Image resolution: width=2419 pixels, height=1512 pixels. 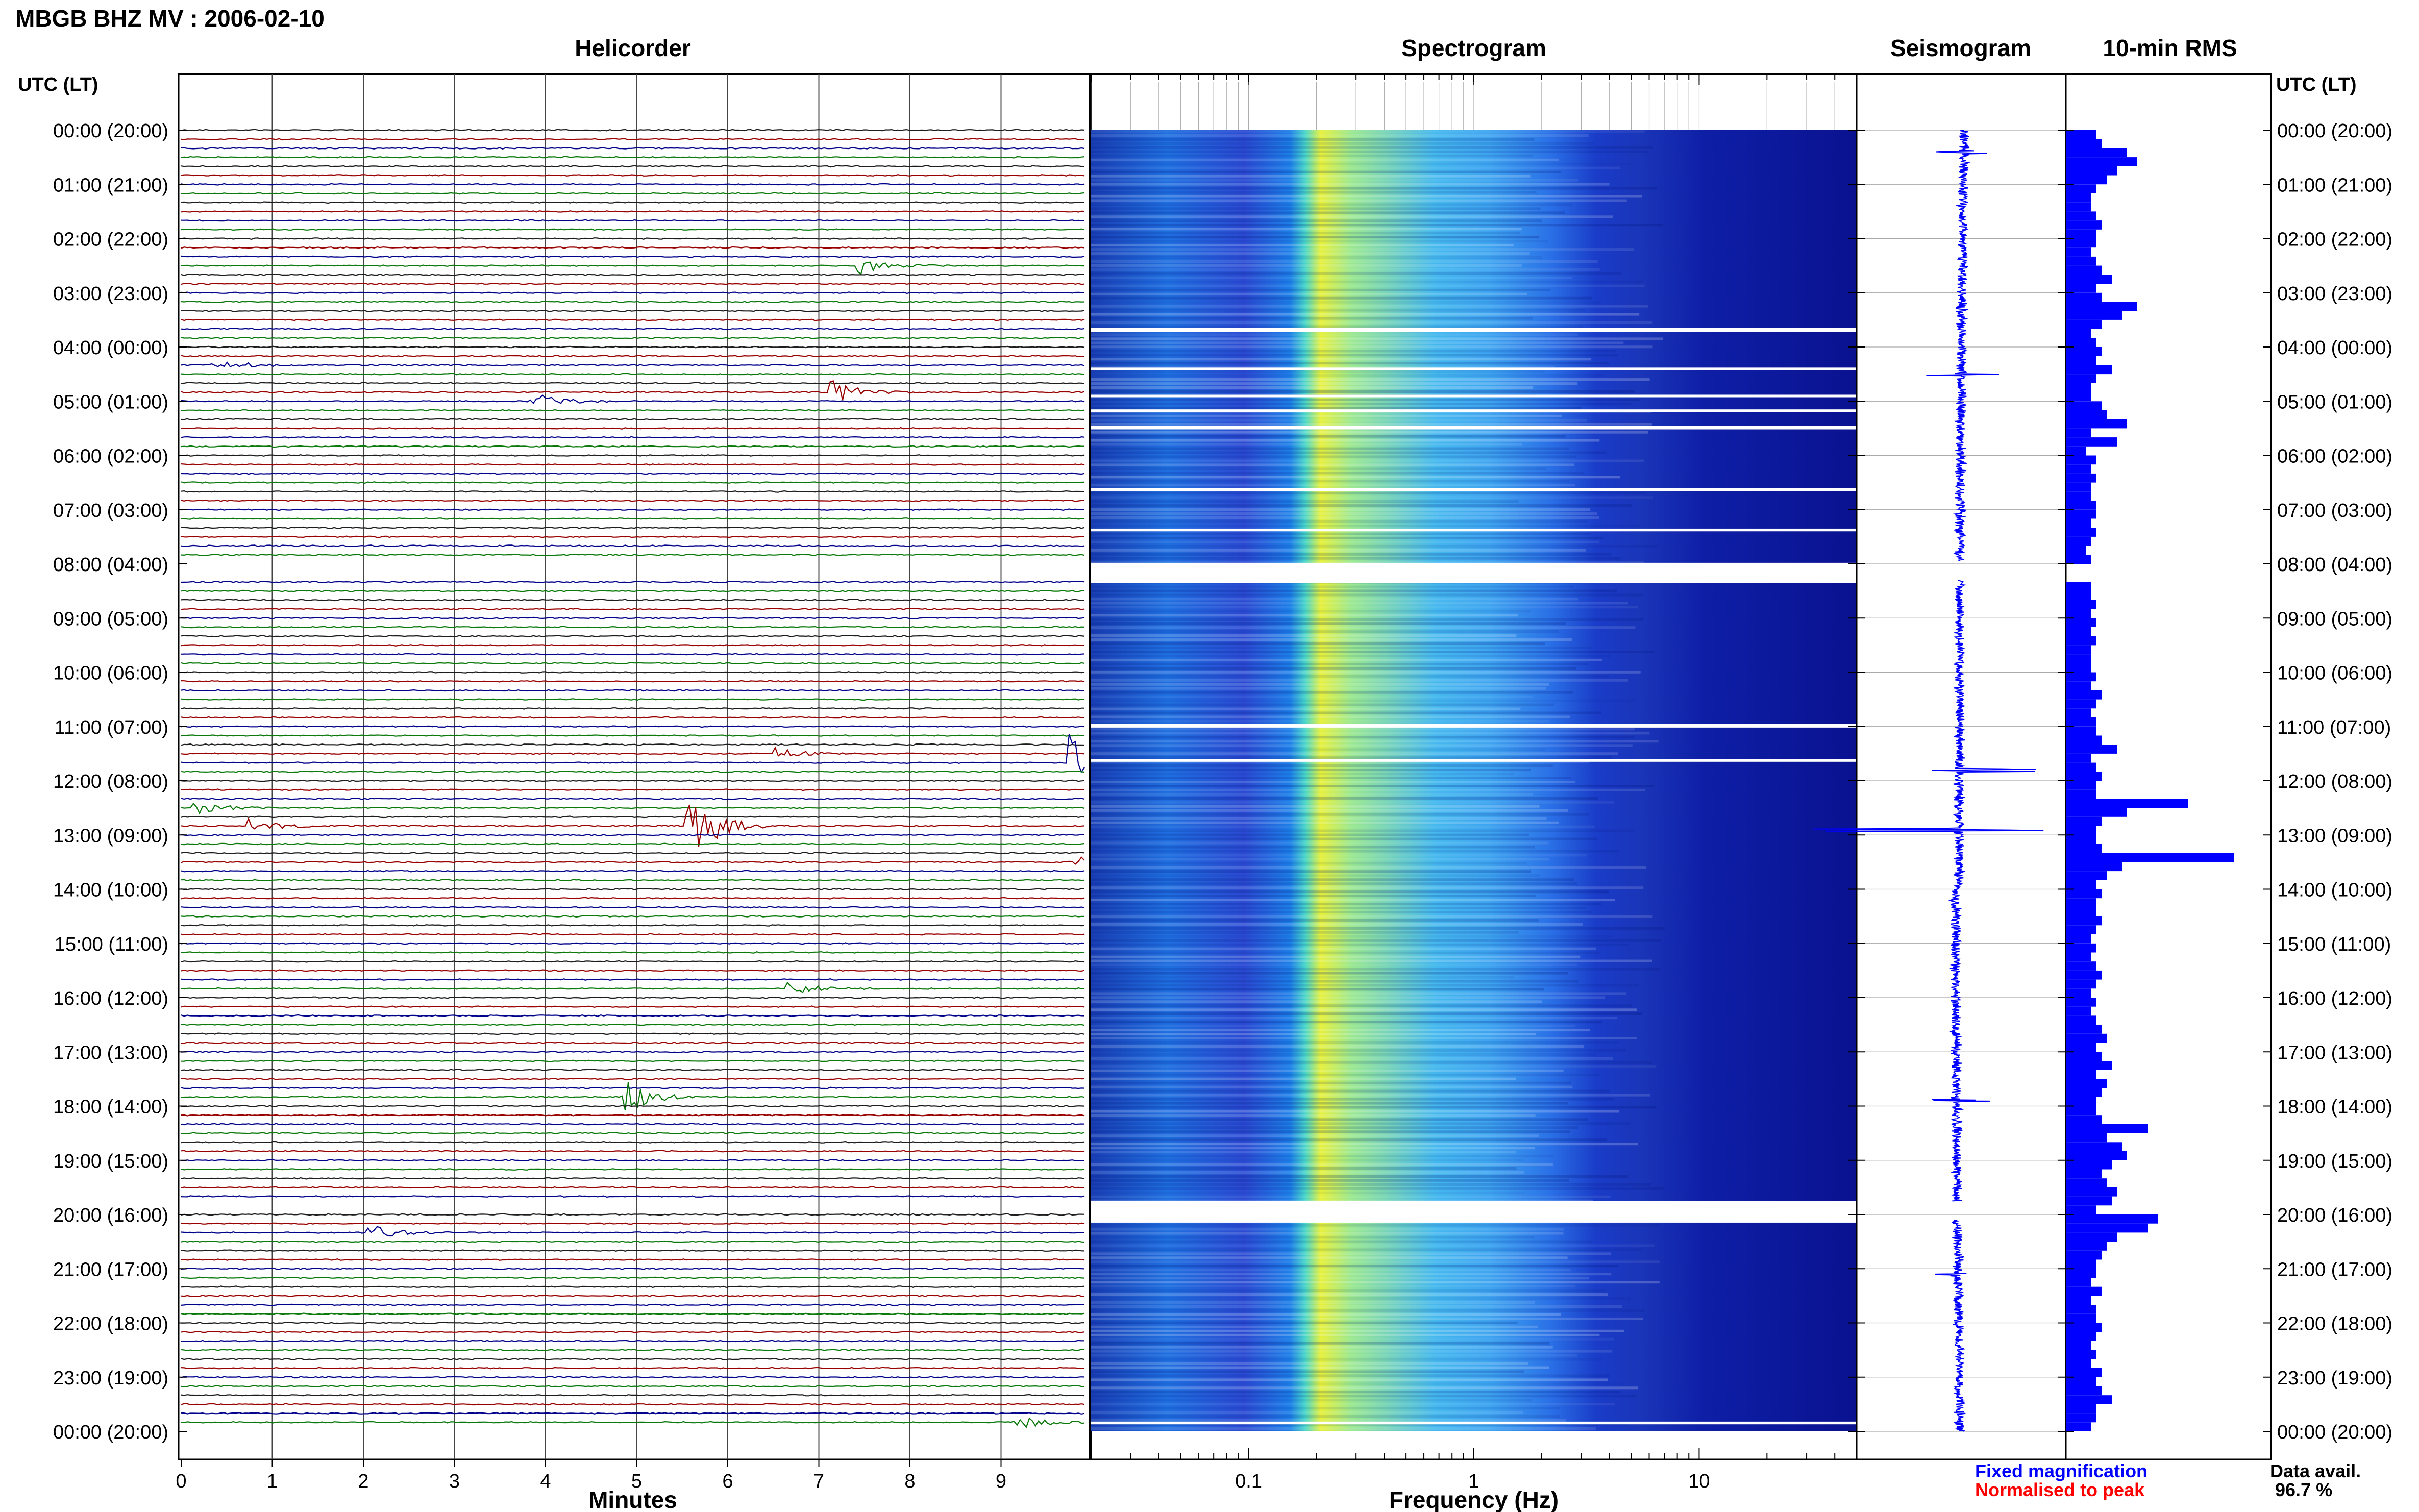 What do you see at coordinates (110, 511) in the screenshot?
I see `time-label-left: 07:00 (03:00)` at bounding box center [110, 511].